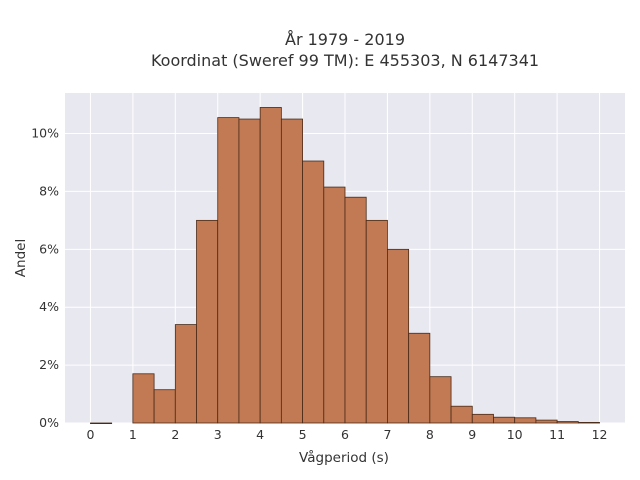  What do you see at coordinates (430, 434) in the screenshot?
I see `x-tick-label: 8` at bounding box center [430, 434].